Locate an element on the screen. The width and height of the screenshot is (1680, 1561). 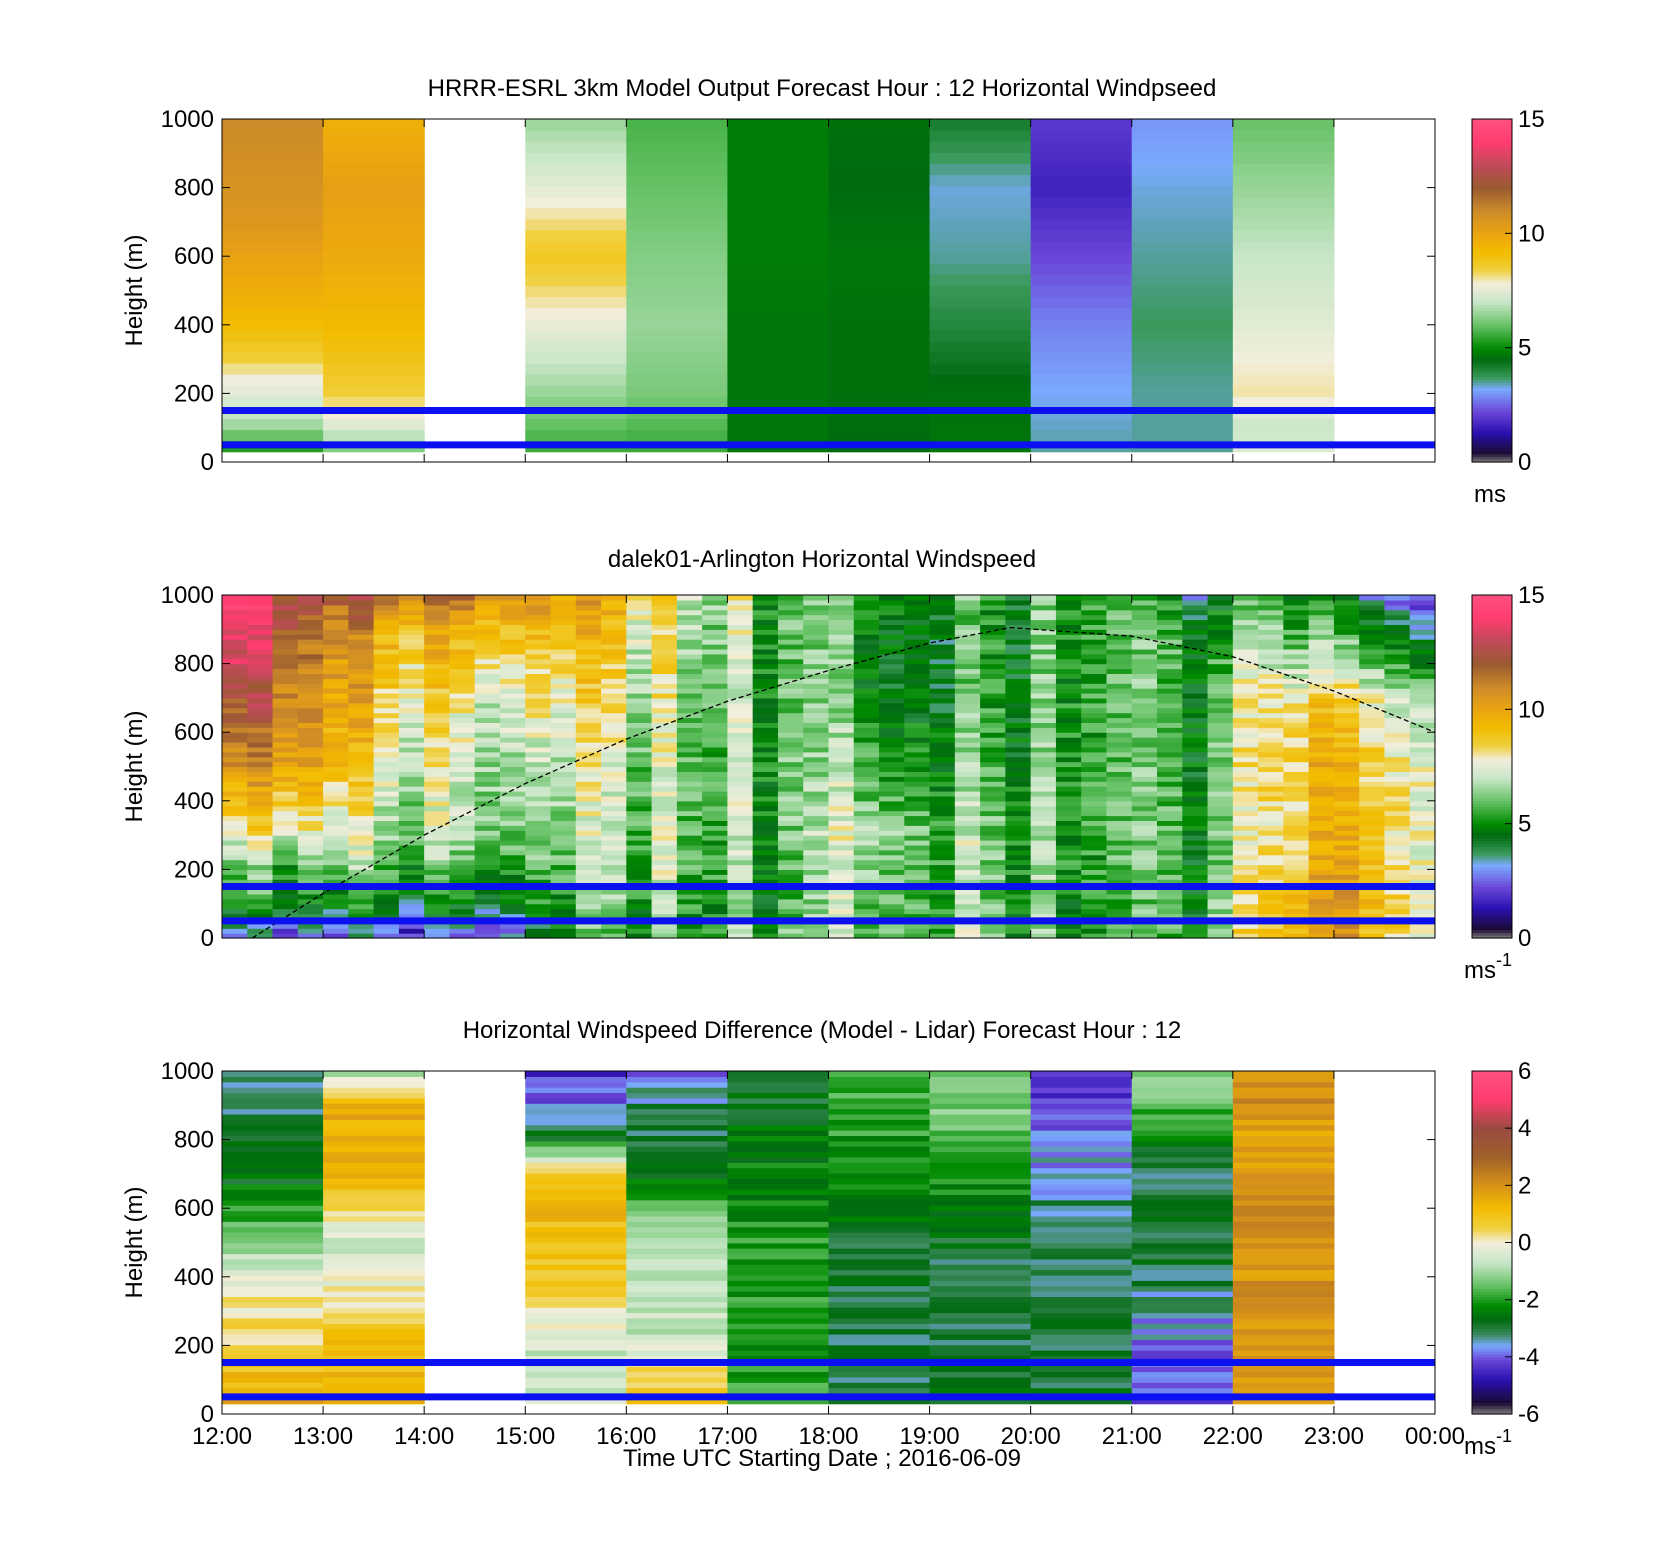
colorbar-unit: ms-1 is located at coordinates (1488, 967).